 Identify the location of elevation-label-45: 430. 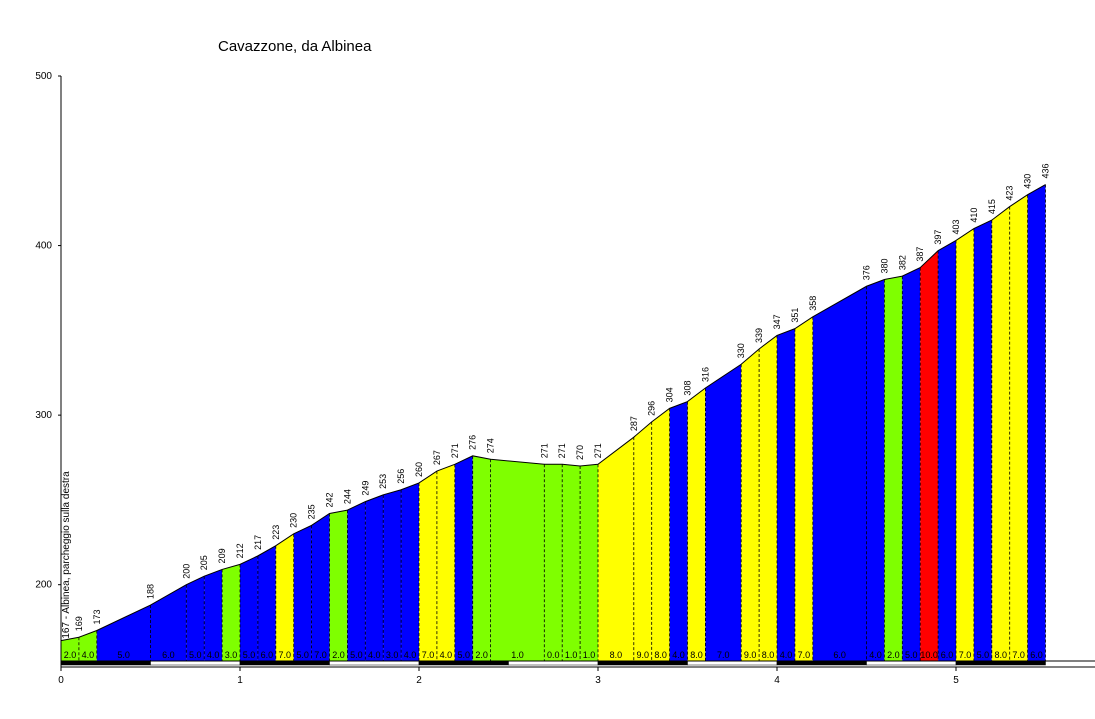
(1028, 181).